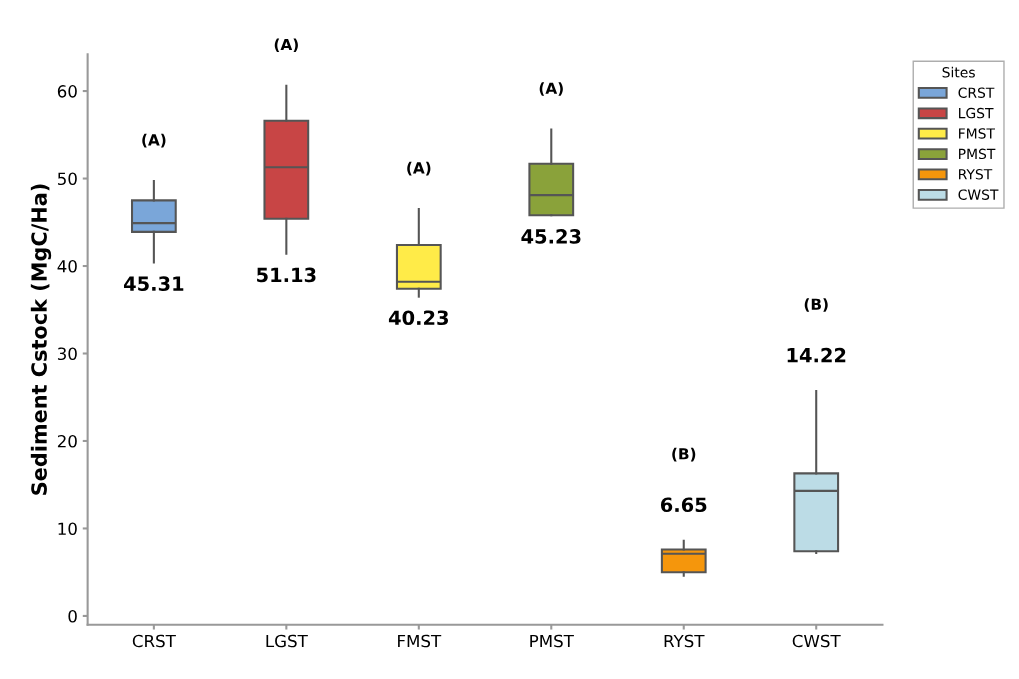  Describe the element at coordinates (286, 275) in the screenshot. I see `annotation: 51.13` at that location.